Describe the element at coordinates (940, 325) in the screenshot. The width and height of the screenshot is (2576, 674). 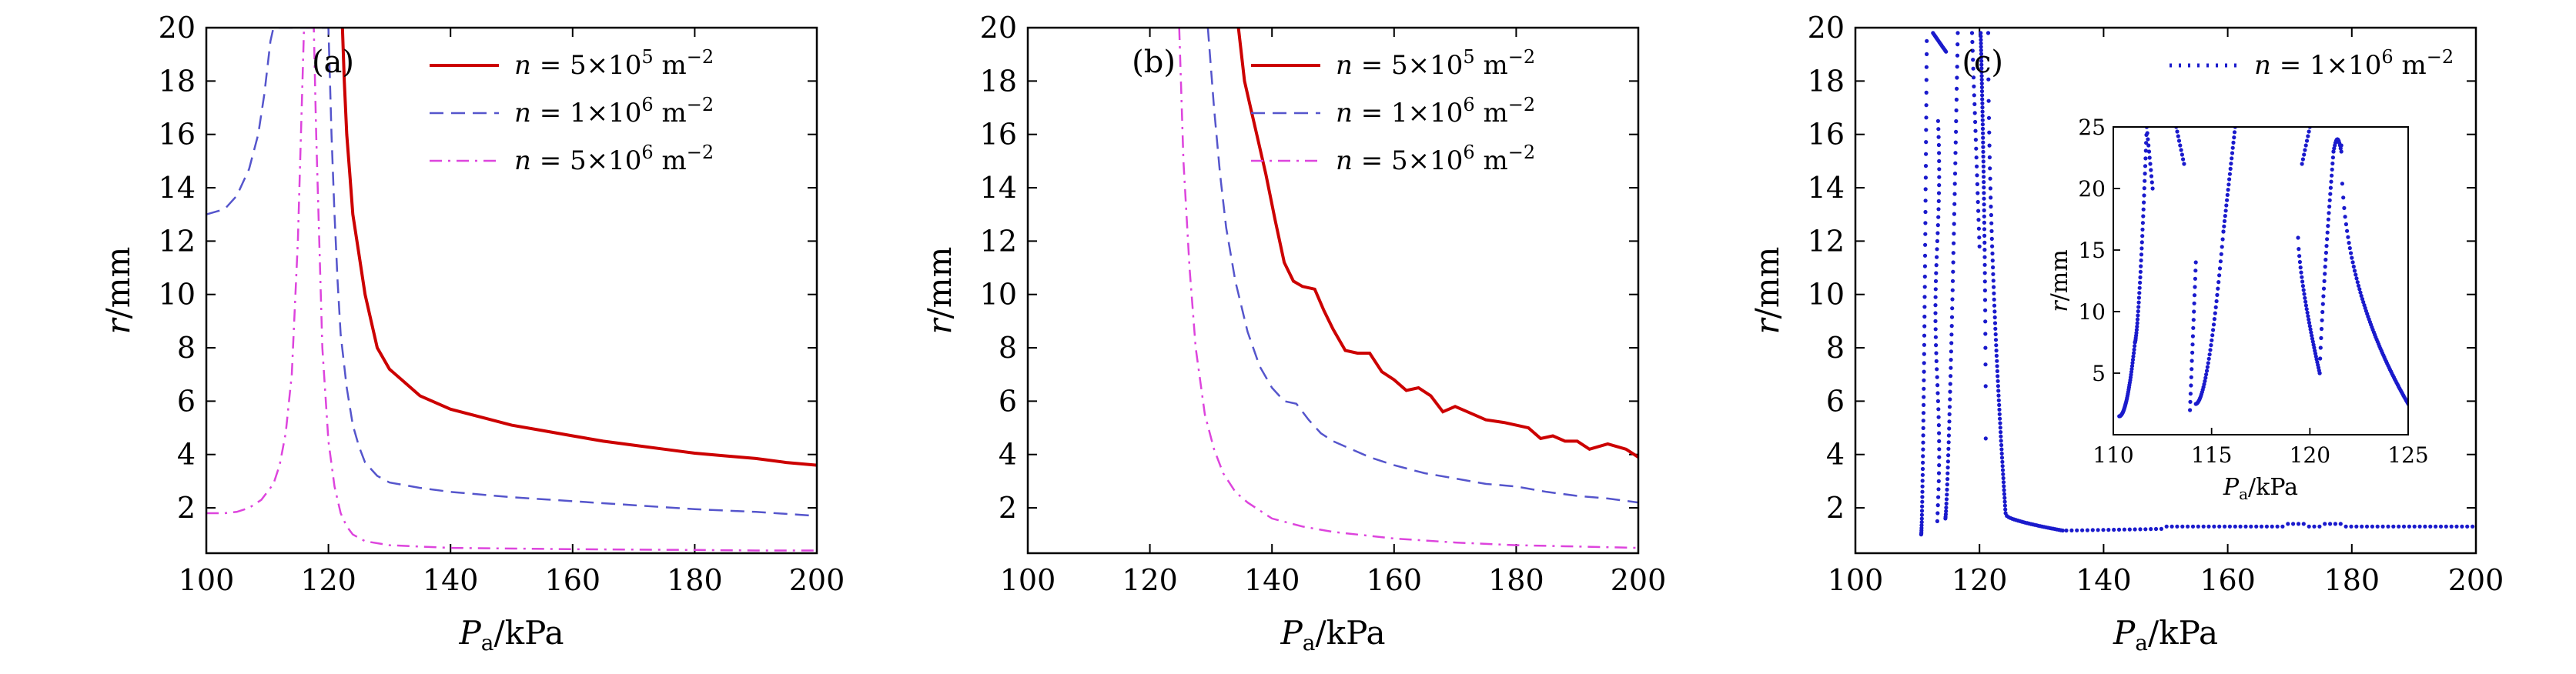
I see `y-axis-symbol: r` at that location.